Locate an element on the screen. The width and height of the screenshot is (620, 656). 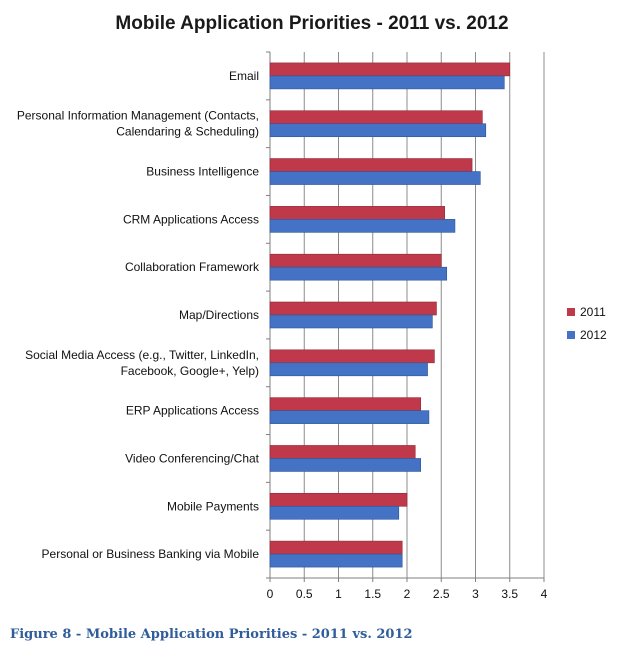
x-tick-label: 0 is located at coordinates (270, 594).